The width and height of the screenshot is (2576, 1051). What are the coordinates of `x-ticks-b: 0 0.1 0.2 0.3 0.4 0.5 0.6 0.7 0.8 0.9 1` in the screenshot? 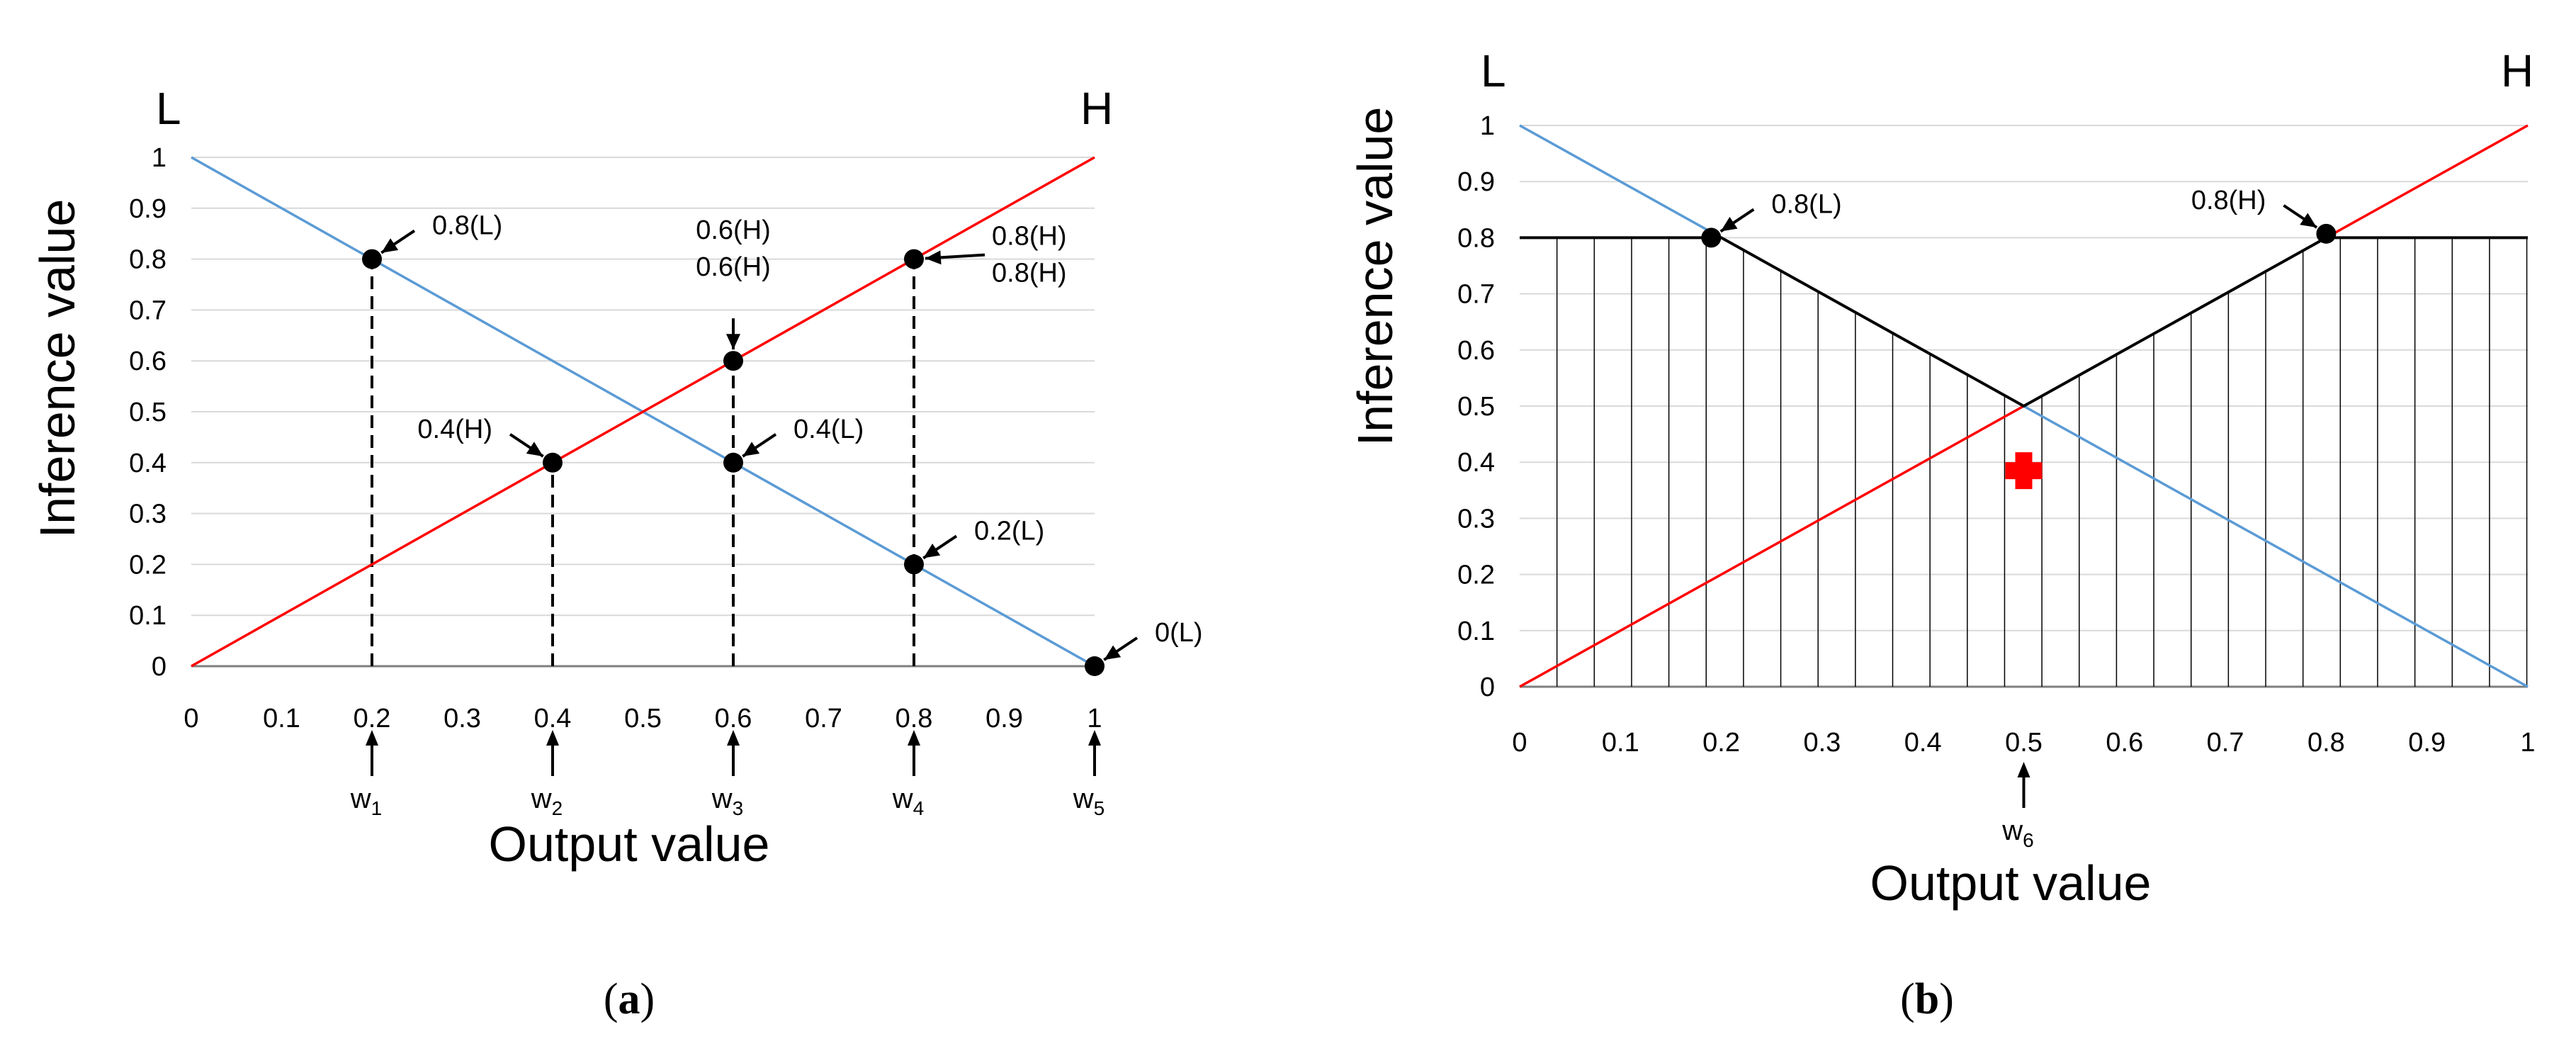 It's located at (2023, 743).